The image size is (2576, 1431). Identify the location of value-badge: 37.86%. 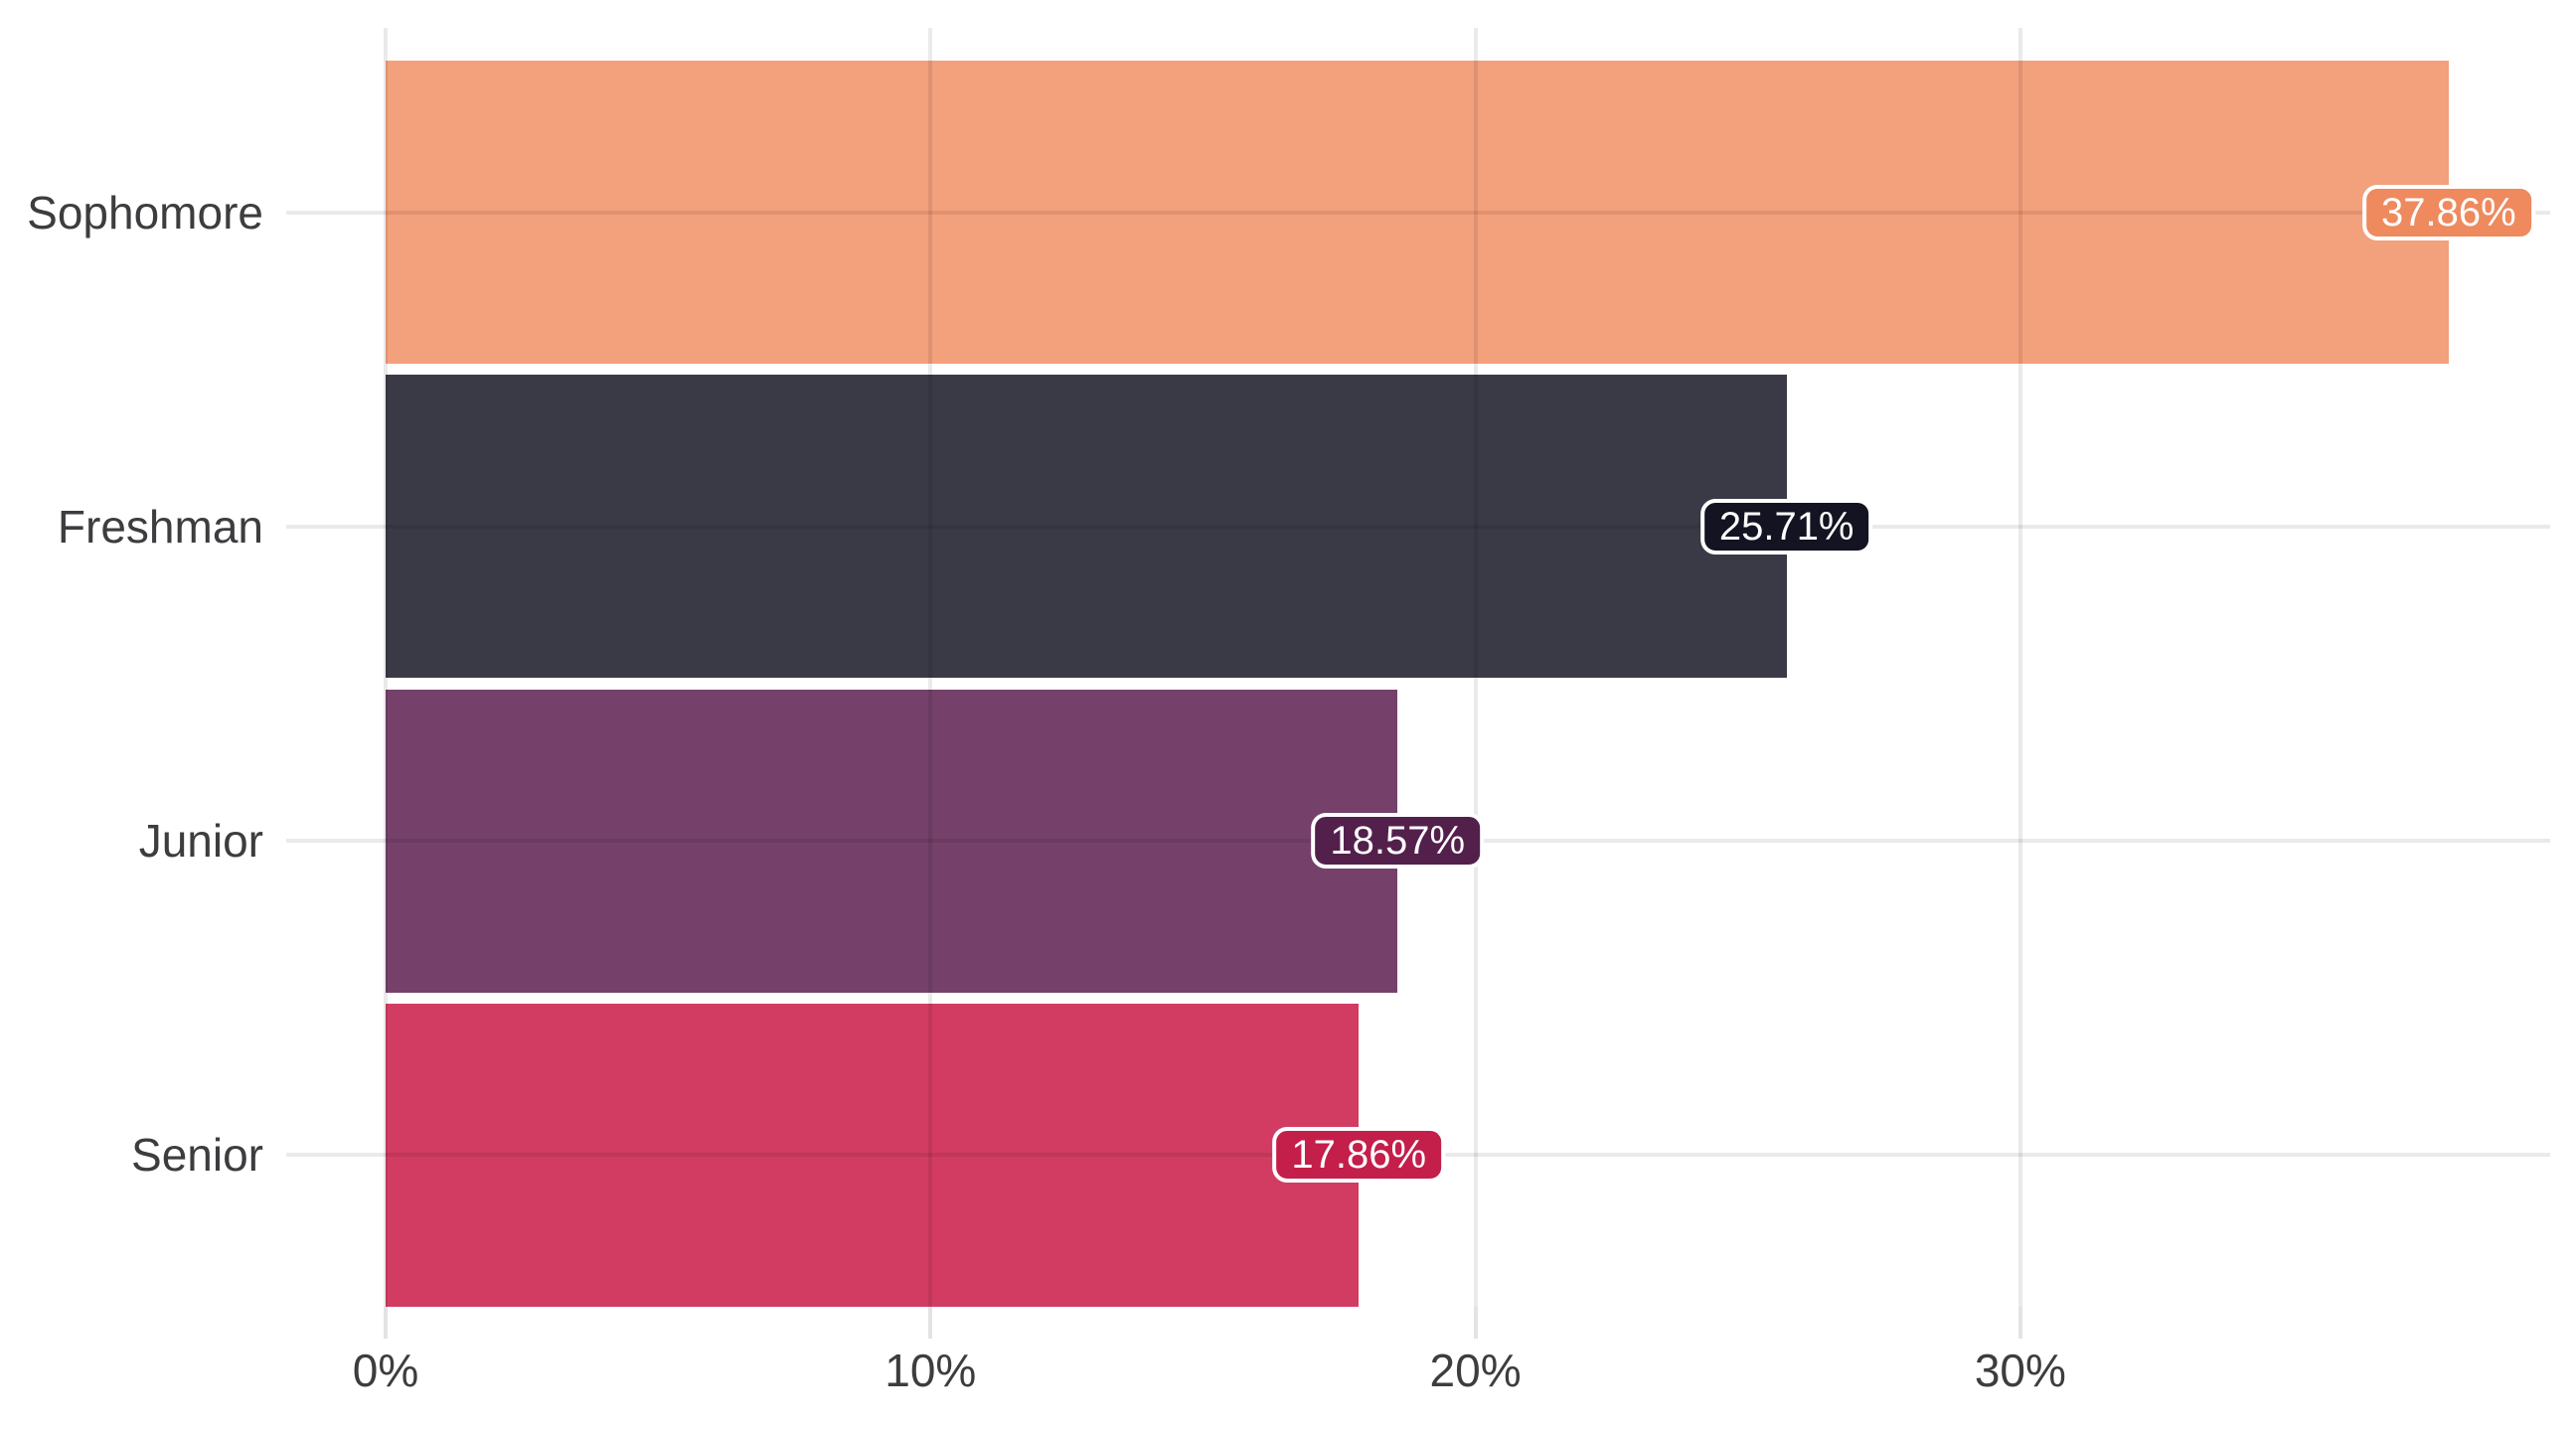
(2448, 212).